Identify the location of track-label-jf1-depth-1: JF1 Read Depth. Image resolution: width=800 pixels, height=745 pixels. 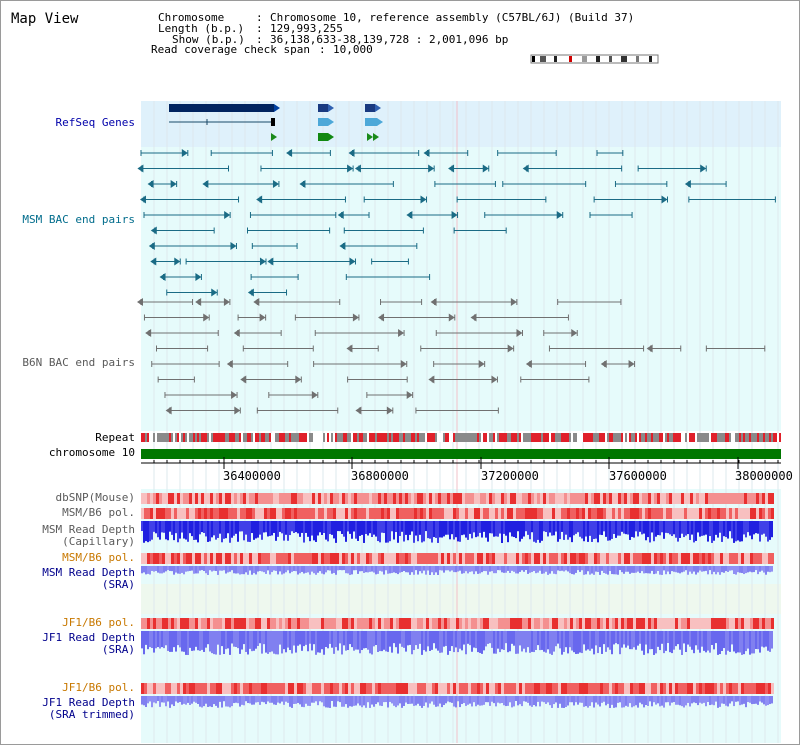
(88, 637).